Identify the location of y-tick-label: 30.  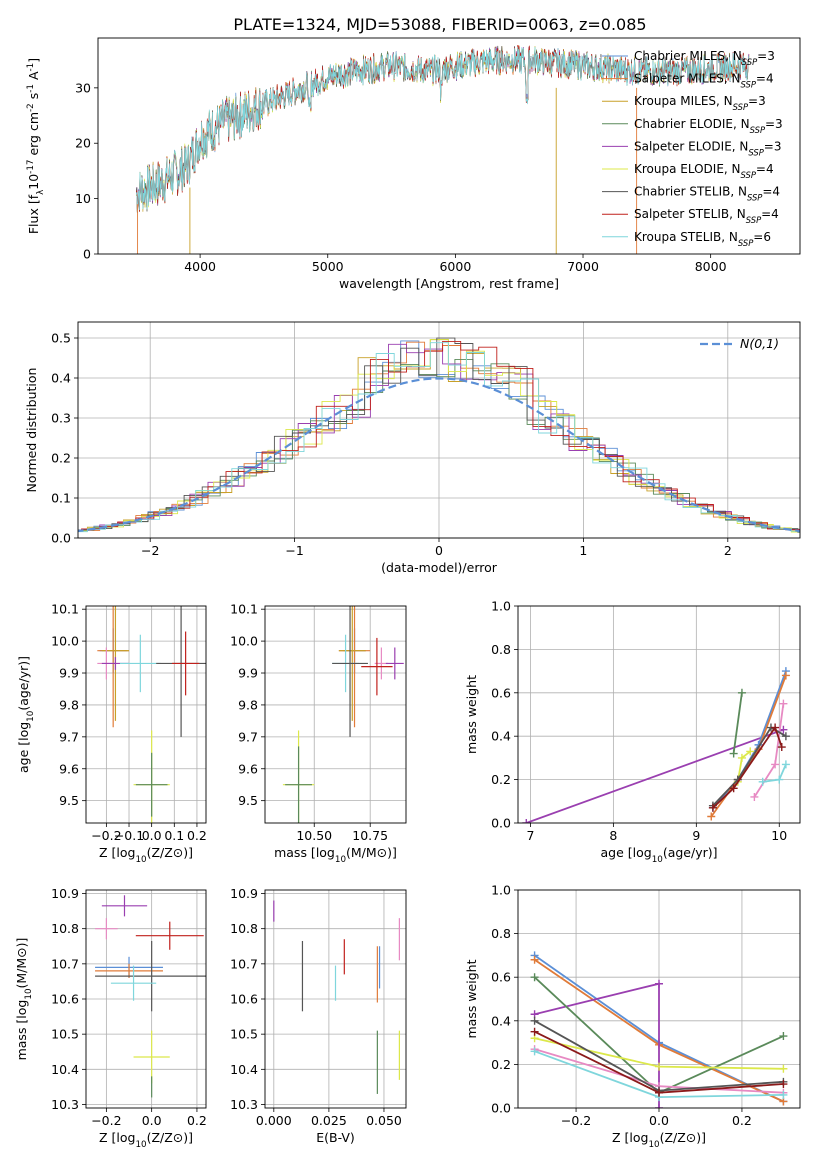
(83, 87).